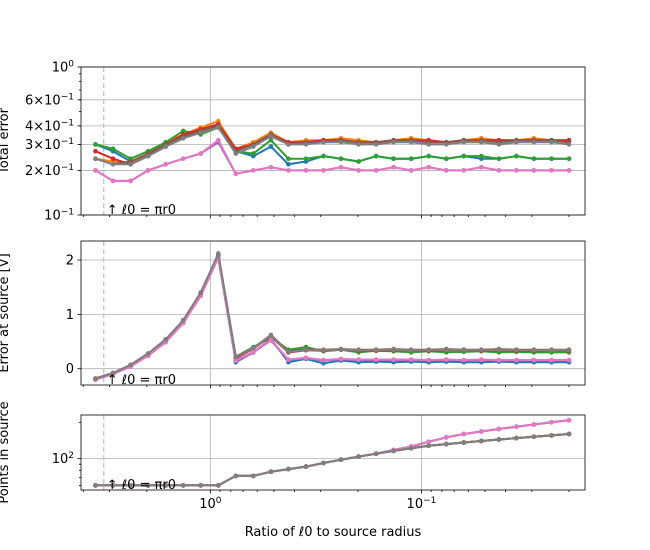 This screenshot has height=550, width=650. What do you see at coordinates (422, 504) in the screenshot?
I see `x-tick-label: 10⁻¹` at bounding box center [422, 504].